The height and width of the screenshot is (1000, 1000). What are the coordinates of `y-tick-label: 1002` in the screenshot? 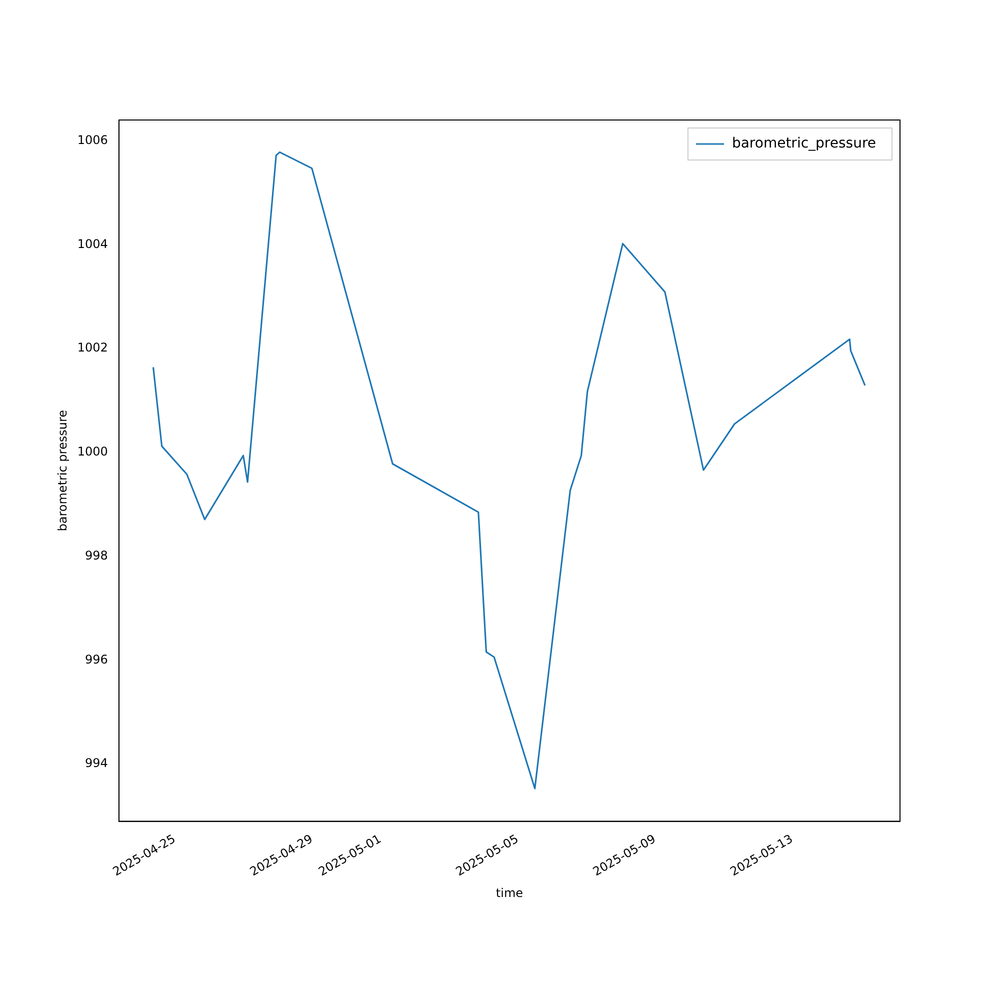 It's located at (92, 347).